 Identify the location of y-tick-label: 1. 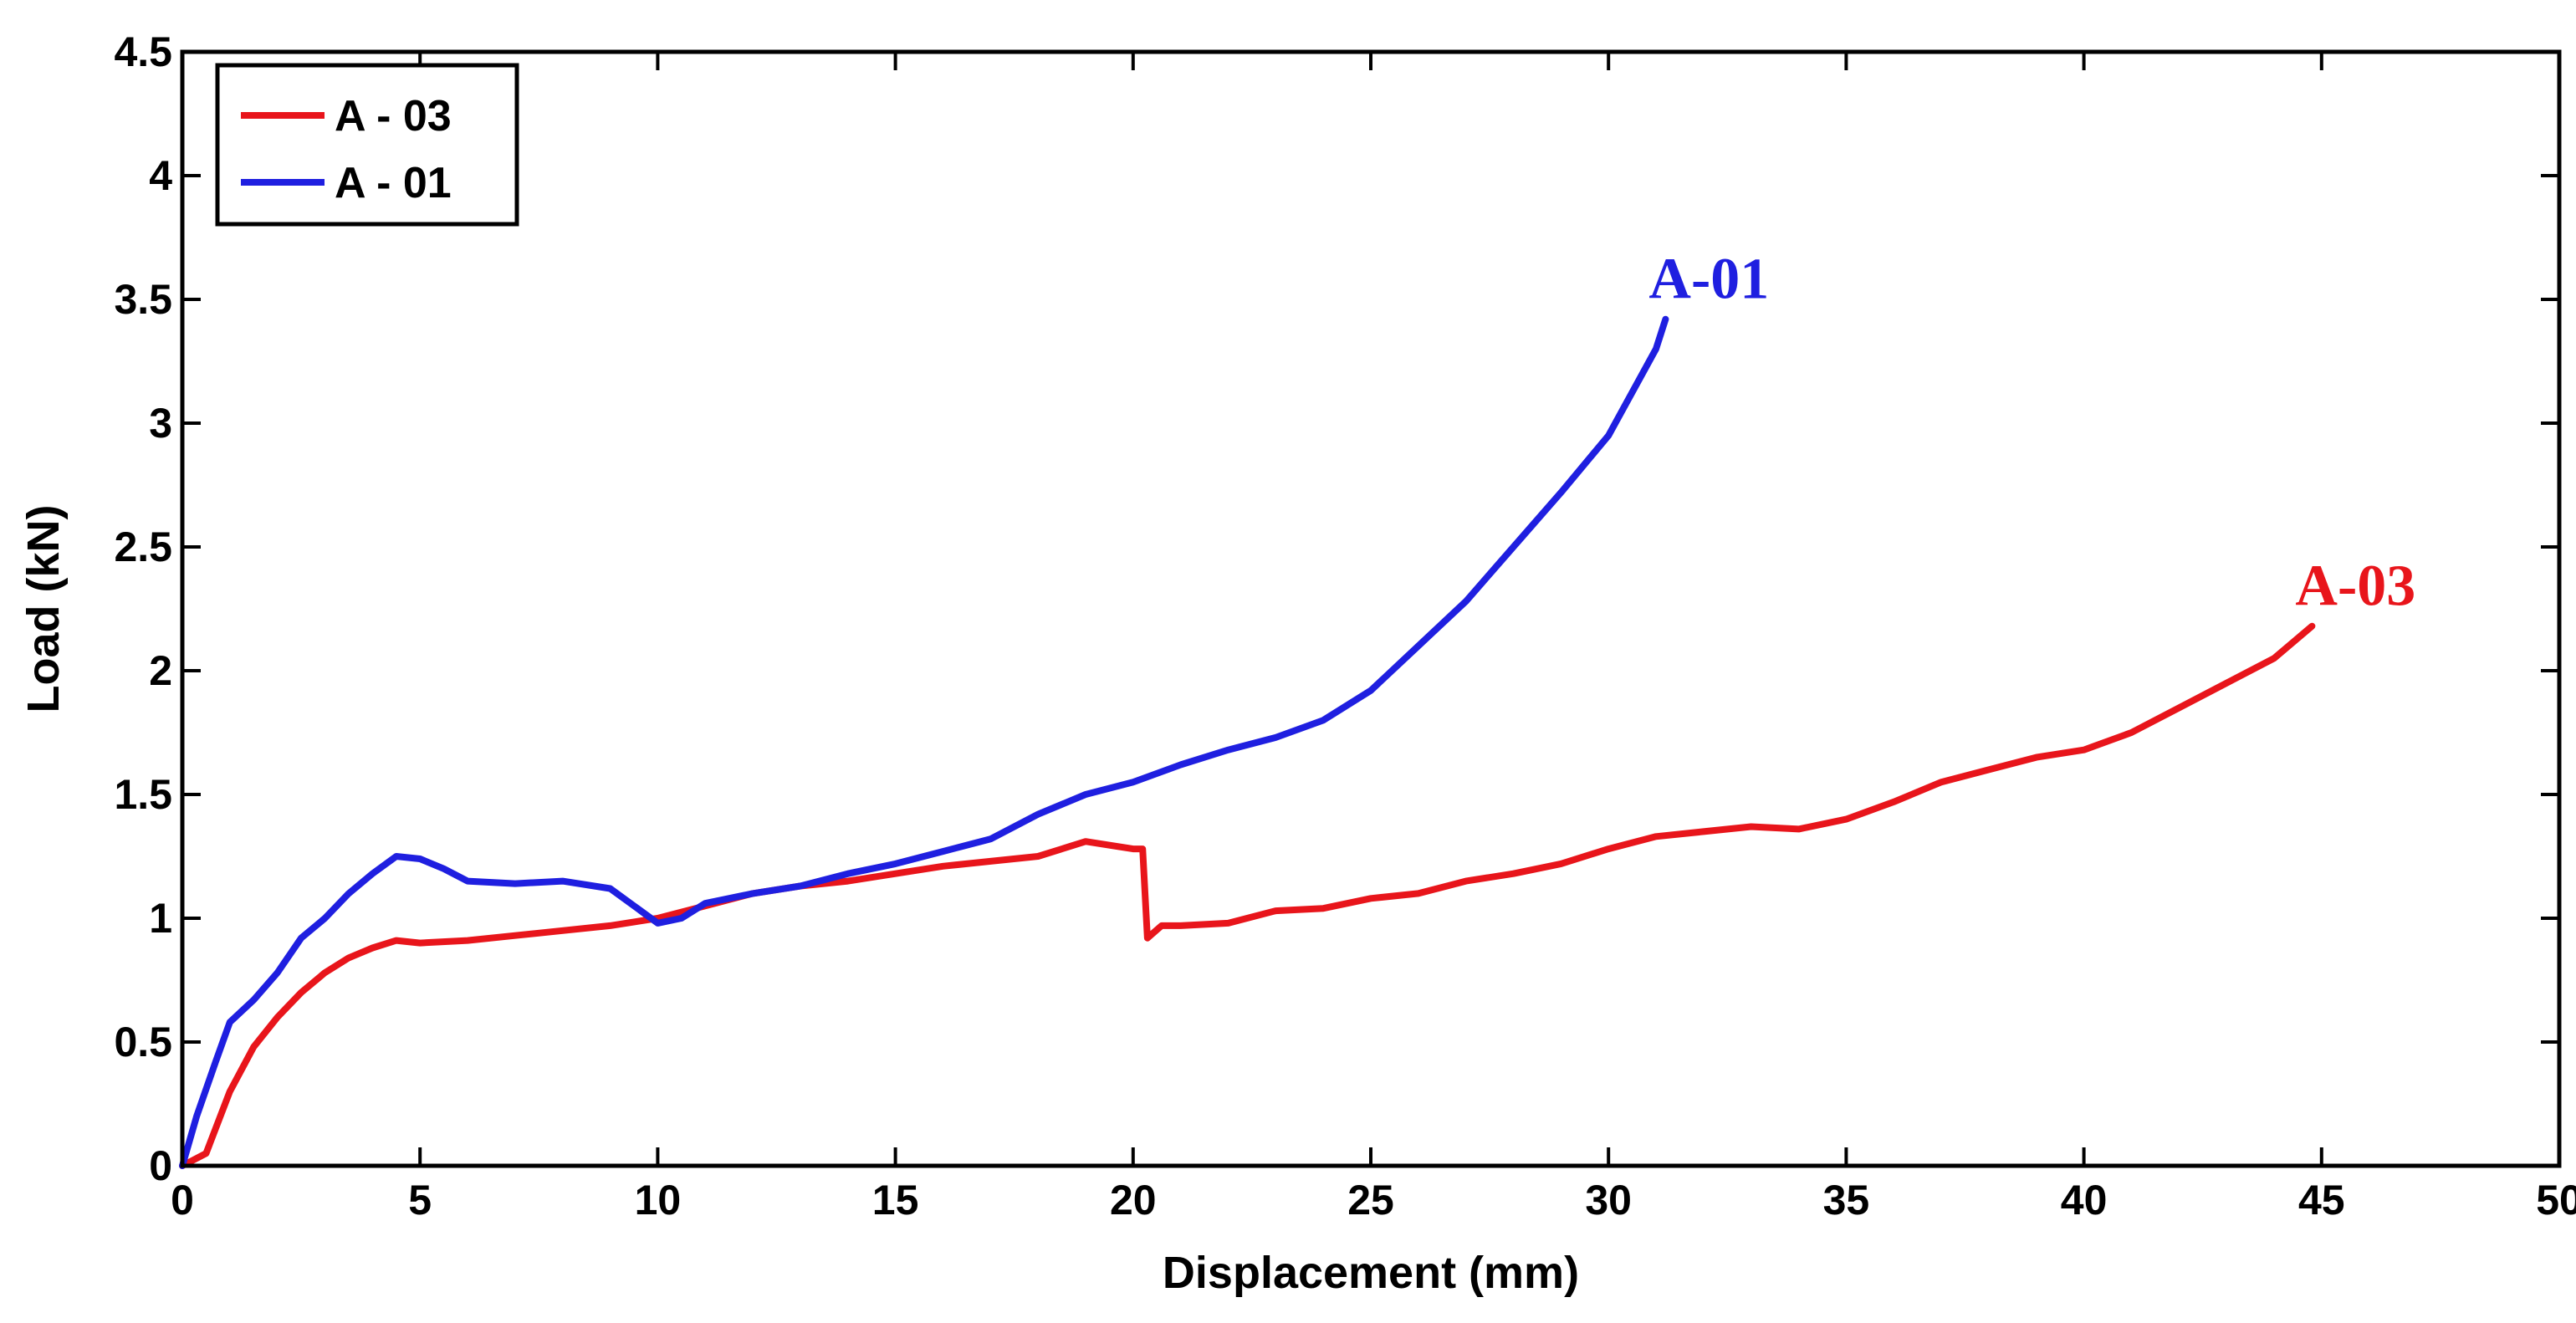
(160, 918).